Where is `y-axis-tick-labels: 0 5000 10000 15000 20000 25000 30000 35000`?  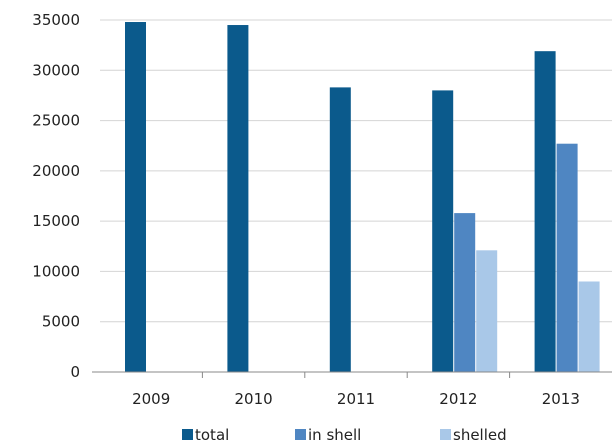 y-axis-tick-labels: 0 5000 10000 15000 20000 25000 30000 35000 is located at coordinates (56, 196).